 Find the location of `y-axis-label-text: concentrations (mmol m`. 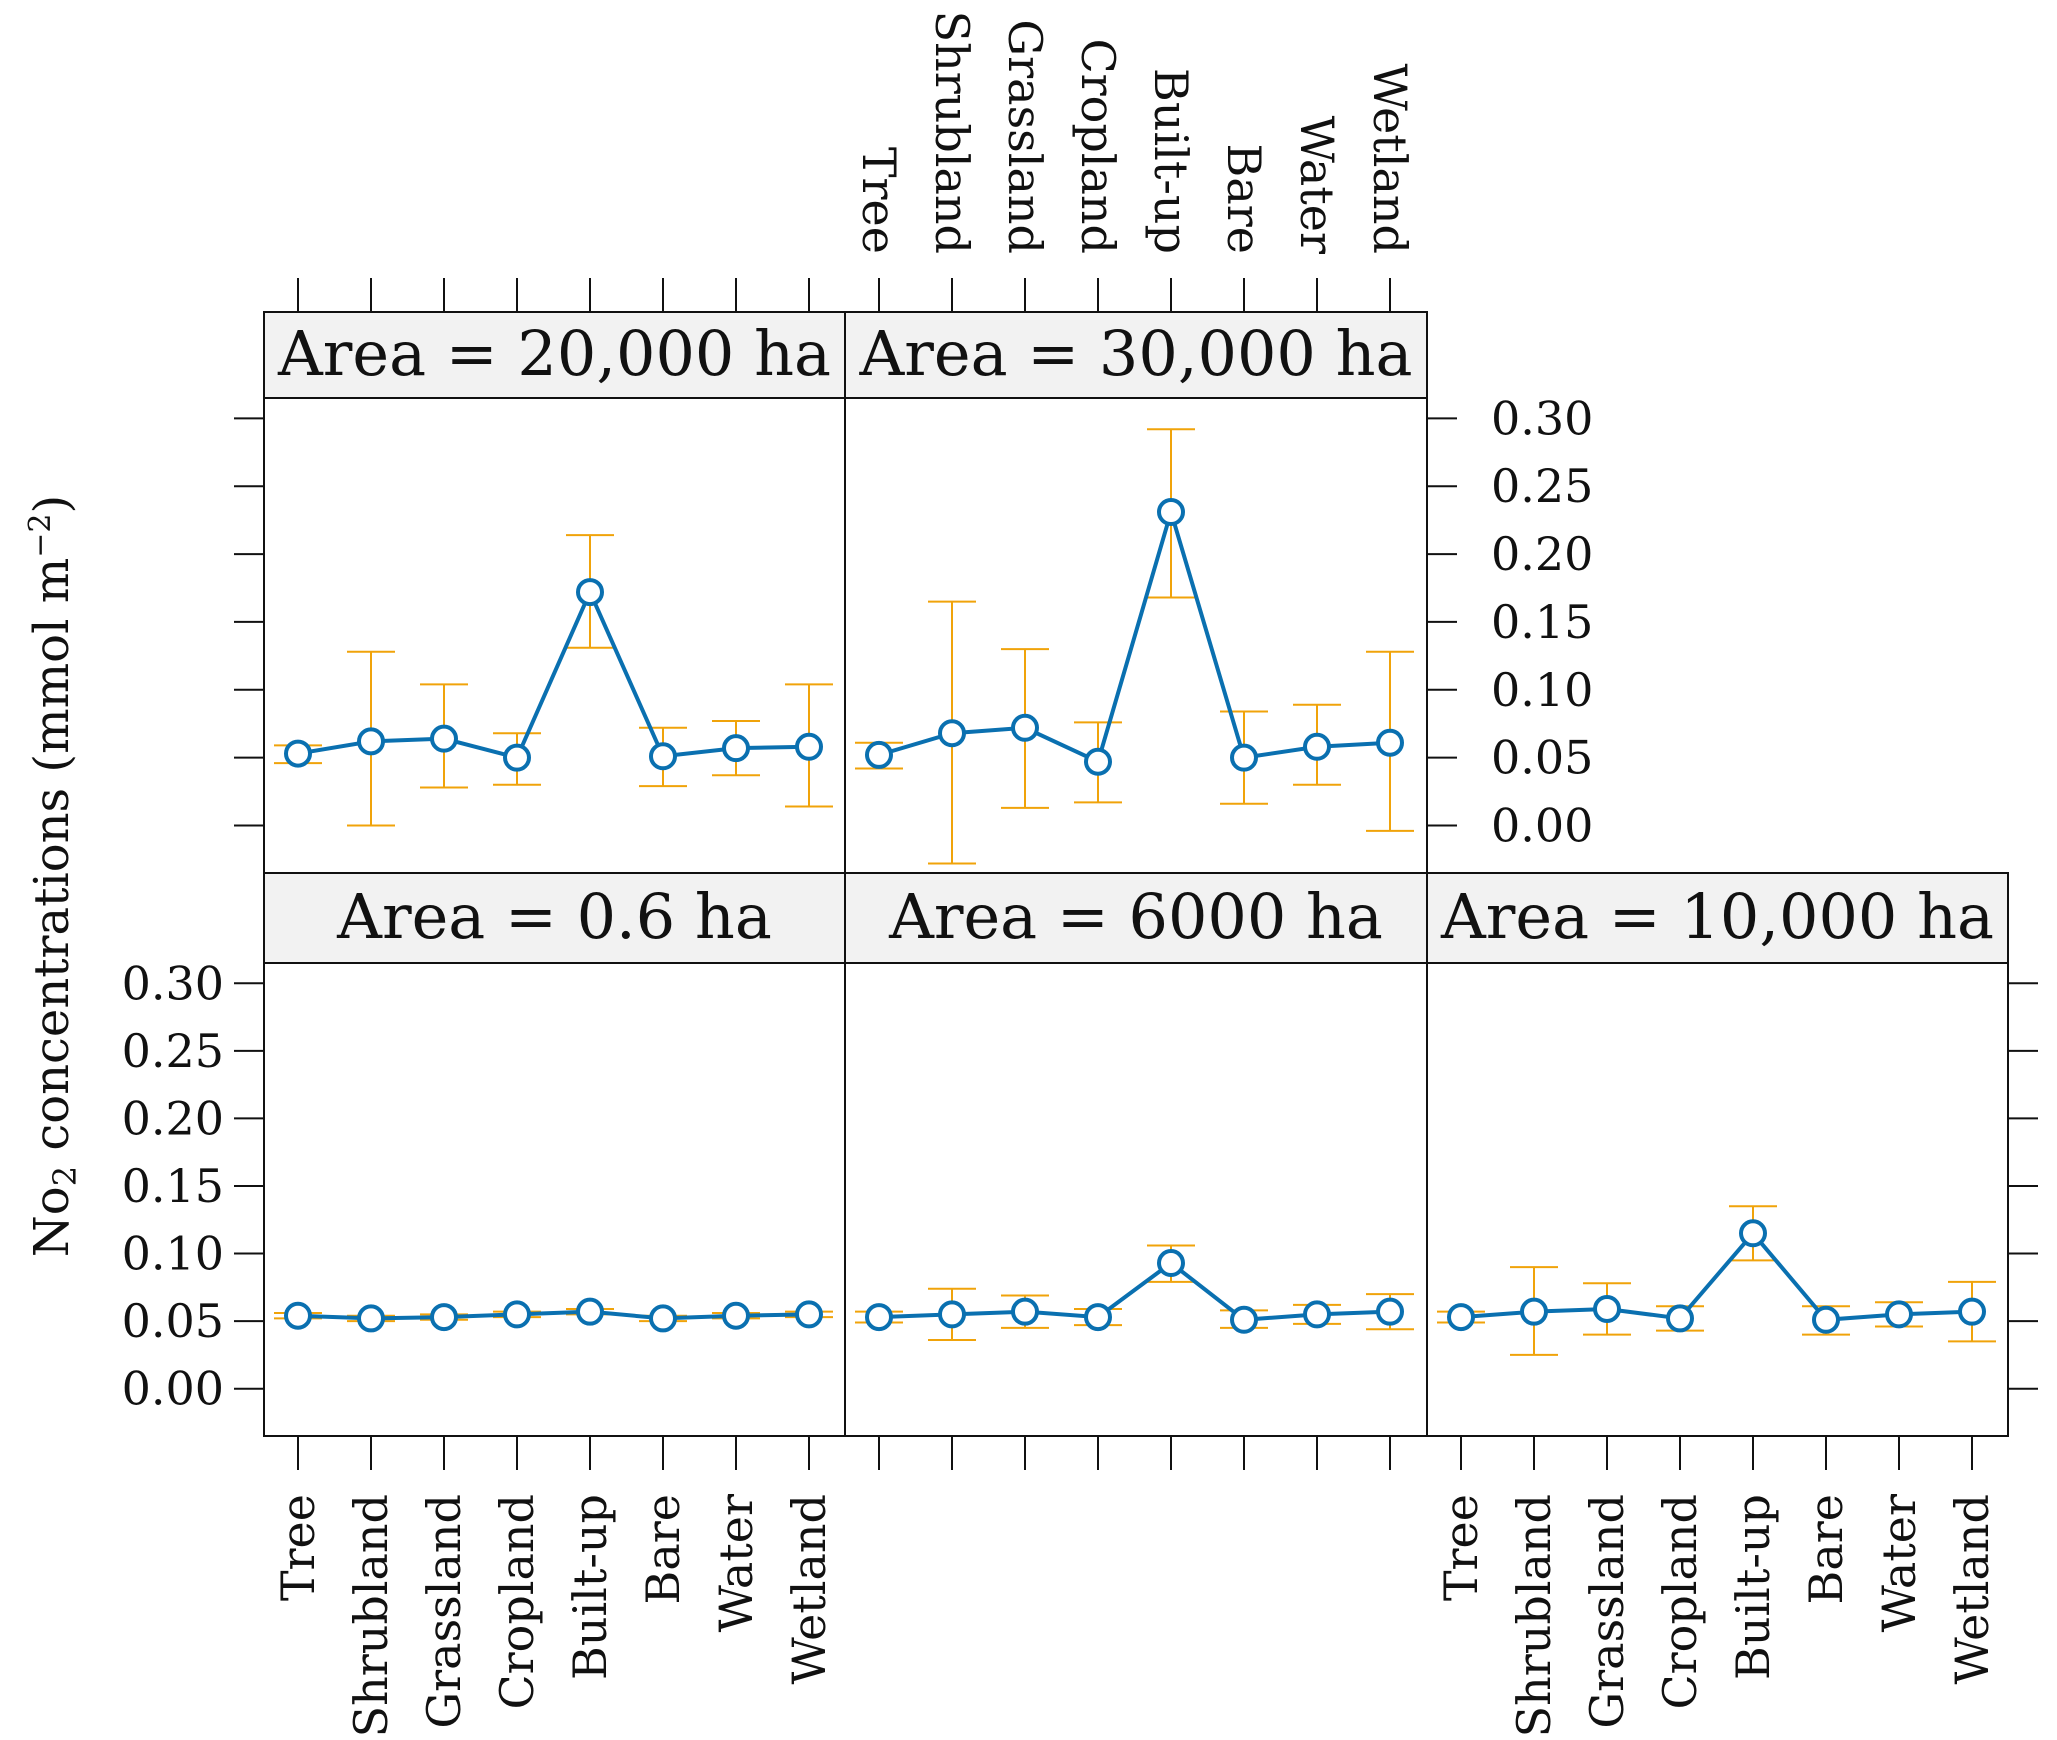

y-axis-label-text: concentrations (mmol m is located at coordinates (52, 862).